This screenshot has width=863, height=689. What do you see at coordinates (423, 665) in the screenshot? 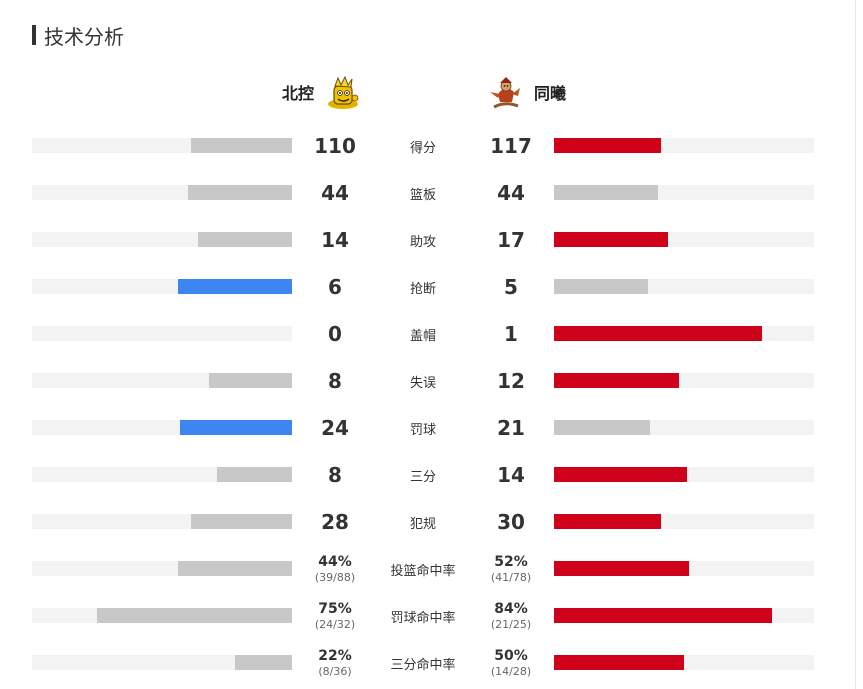
I see `stat-label: 三分命中率` at bounding box center [423, 665].